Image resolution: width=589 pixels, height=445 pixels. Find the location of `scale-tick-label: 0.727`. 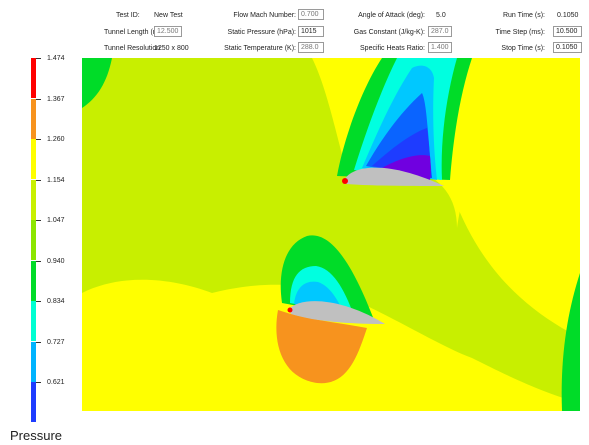

scale-tick-label: 0.727 is located at coordinates (56, 342).